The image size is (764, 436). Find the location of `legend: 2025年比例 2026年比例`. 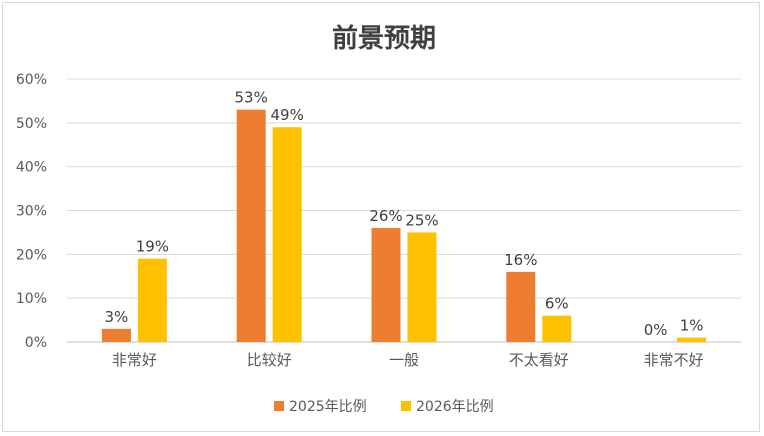

legend: 2025年比例 2026年比例 is located at coordinates (384, 407).